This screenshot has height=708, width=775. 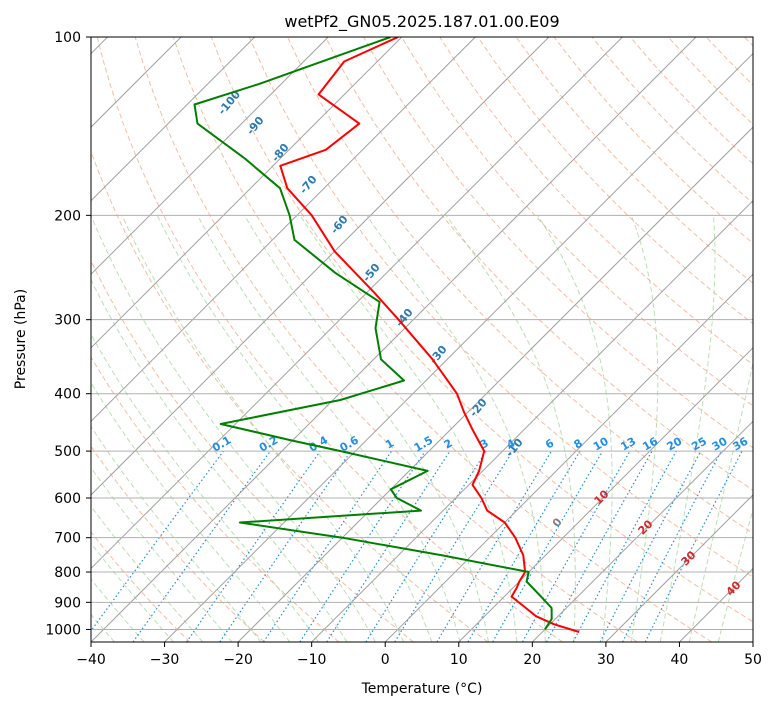 I want to click on y-tick-label: 500, so click(x=67, y=452).